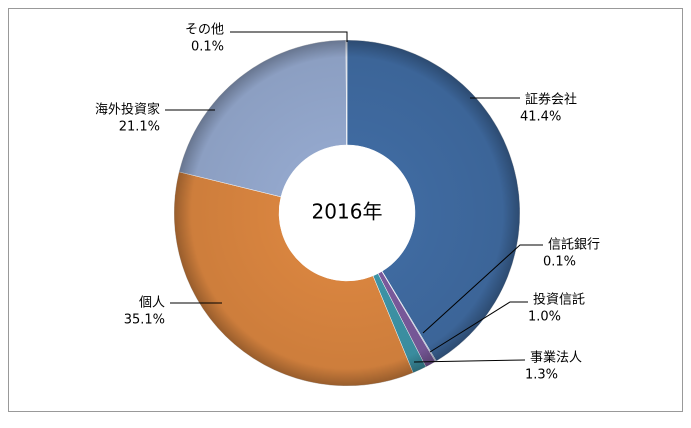 Image resolution: width=691 pixels, height=428 pixels. Describe the element at coordinates (347, 212) in the screenshot. I see `center-label: 2016年` at that location.